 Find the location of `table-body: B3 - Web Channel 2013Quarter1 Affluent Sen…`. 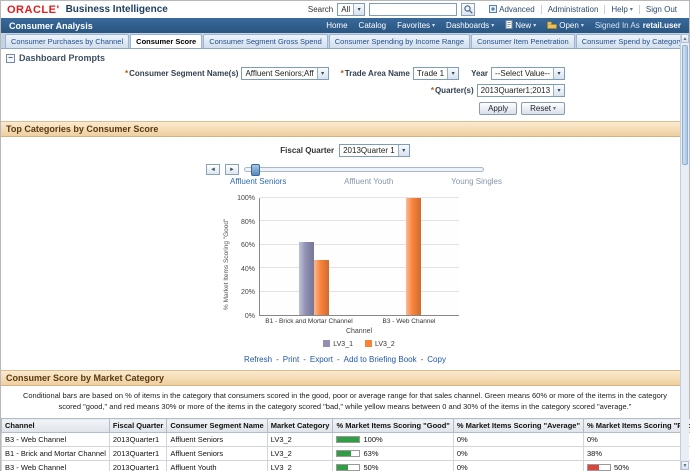

table-body: B3 - Web Channel 2013Quarter1 Affluent Sen… is located at coordinates (345, 451).